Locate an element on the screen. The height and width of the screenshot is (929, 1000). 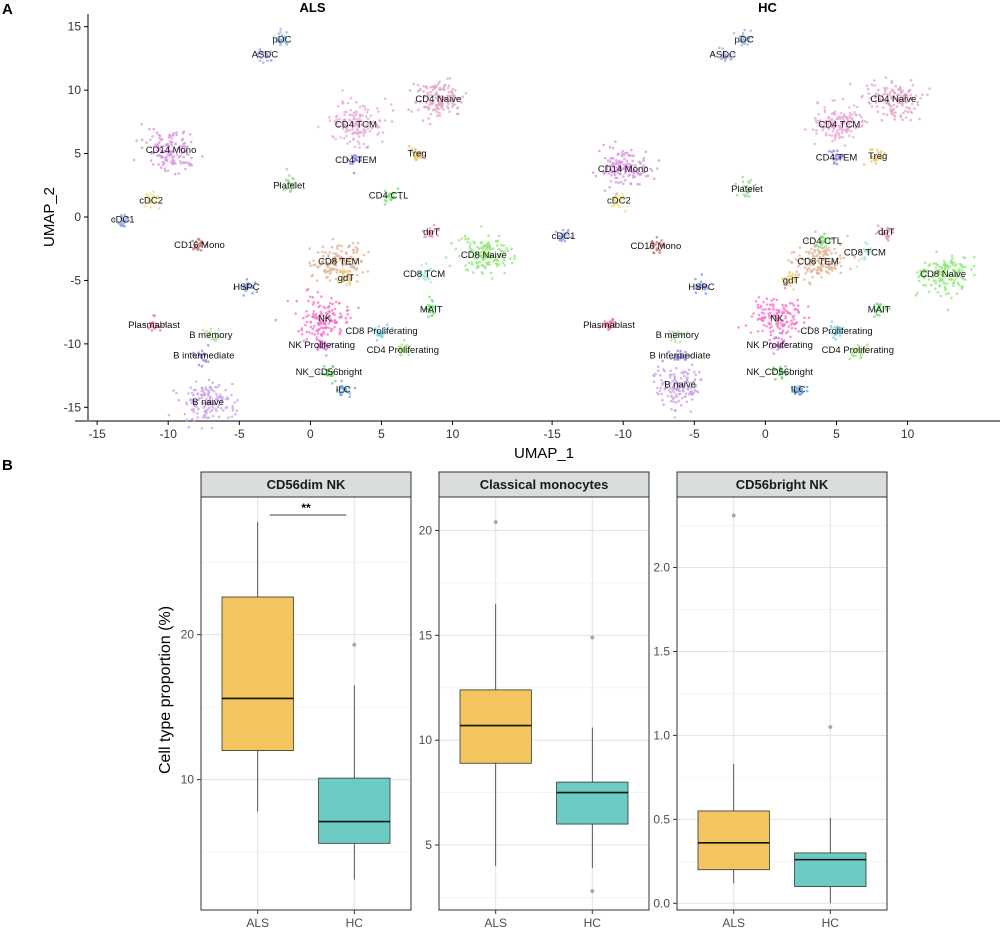
x-tick-label: HC is located at coordinates (593, 922).